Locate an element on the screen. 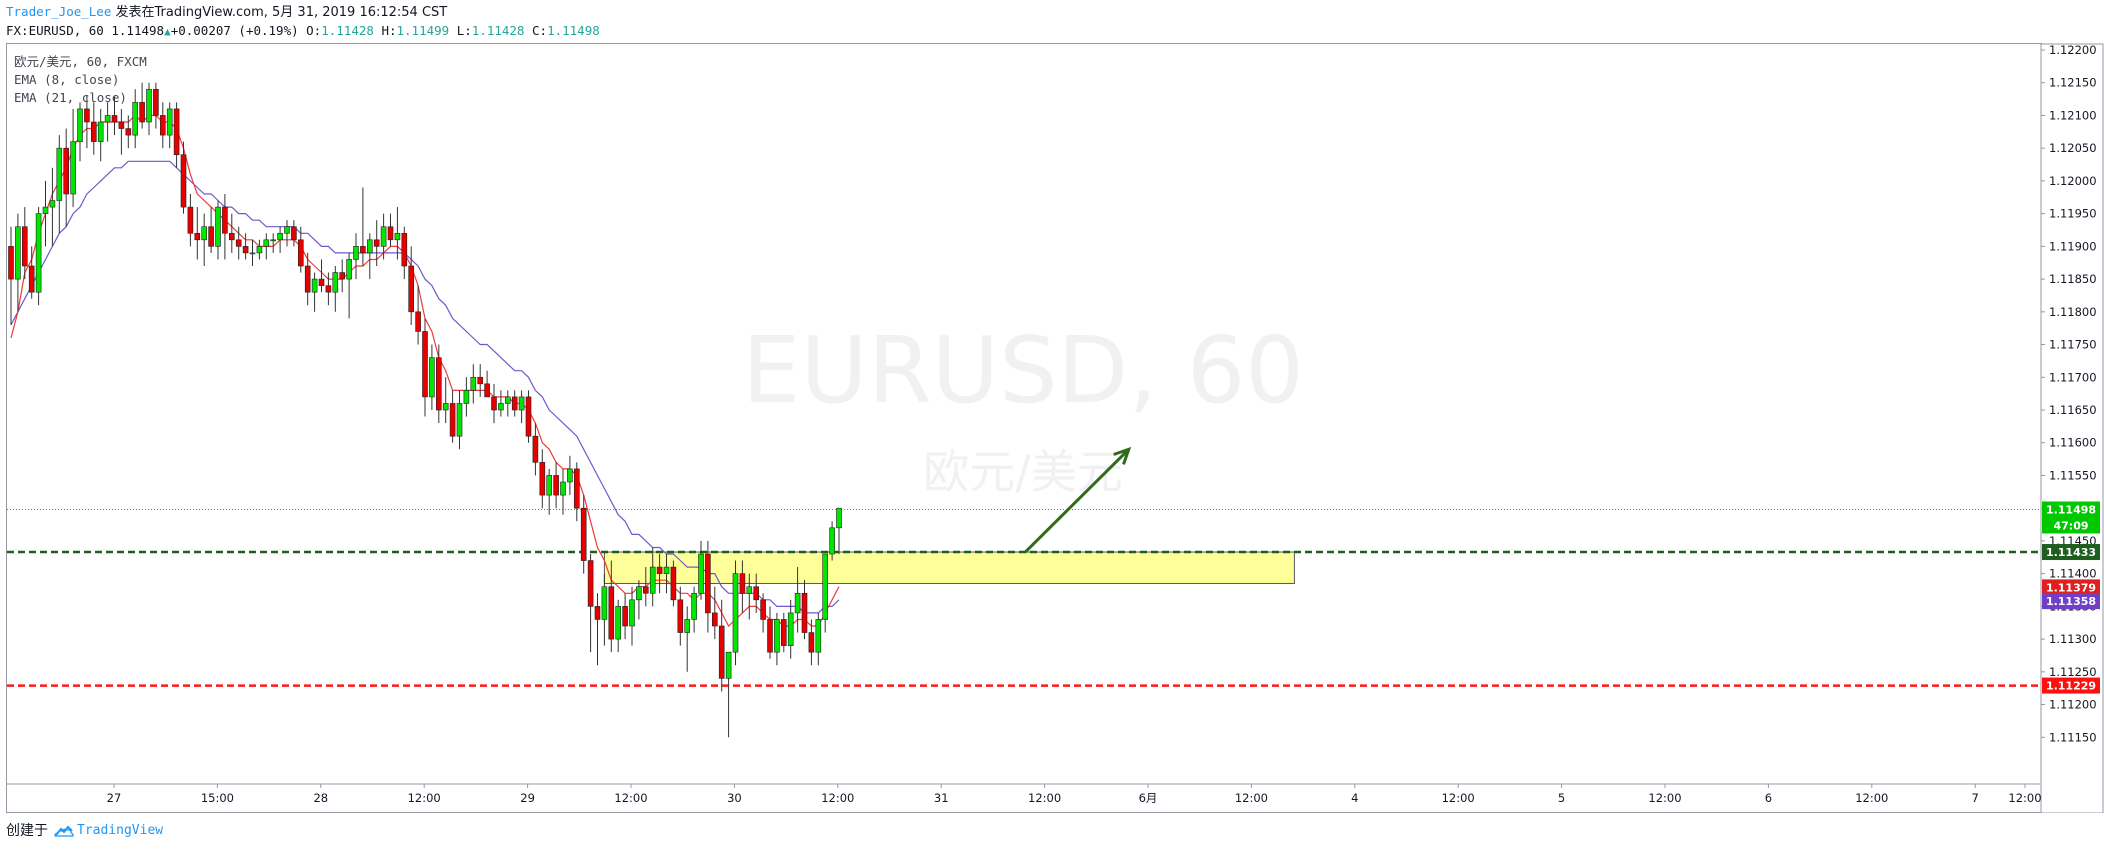 Image resolution: width=2104 pixels, height=849 pixels. high-label: H: is located at coordinates (389, 30).